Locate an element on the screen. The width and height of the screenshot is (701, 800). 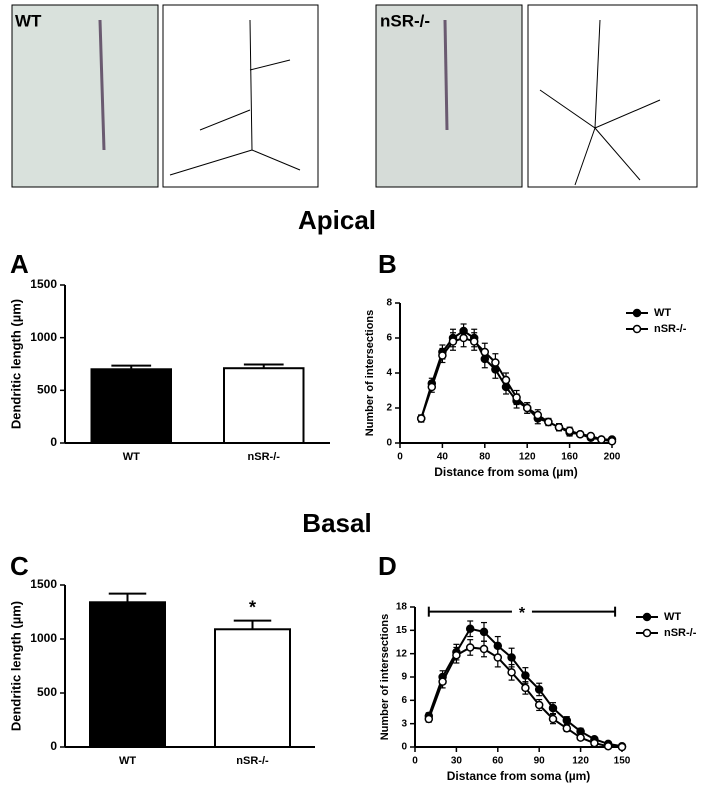
y-tick-label: 18 is located at coordinates (402, 607).